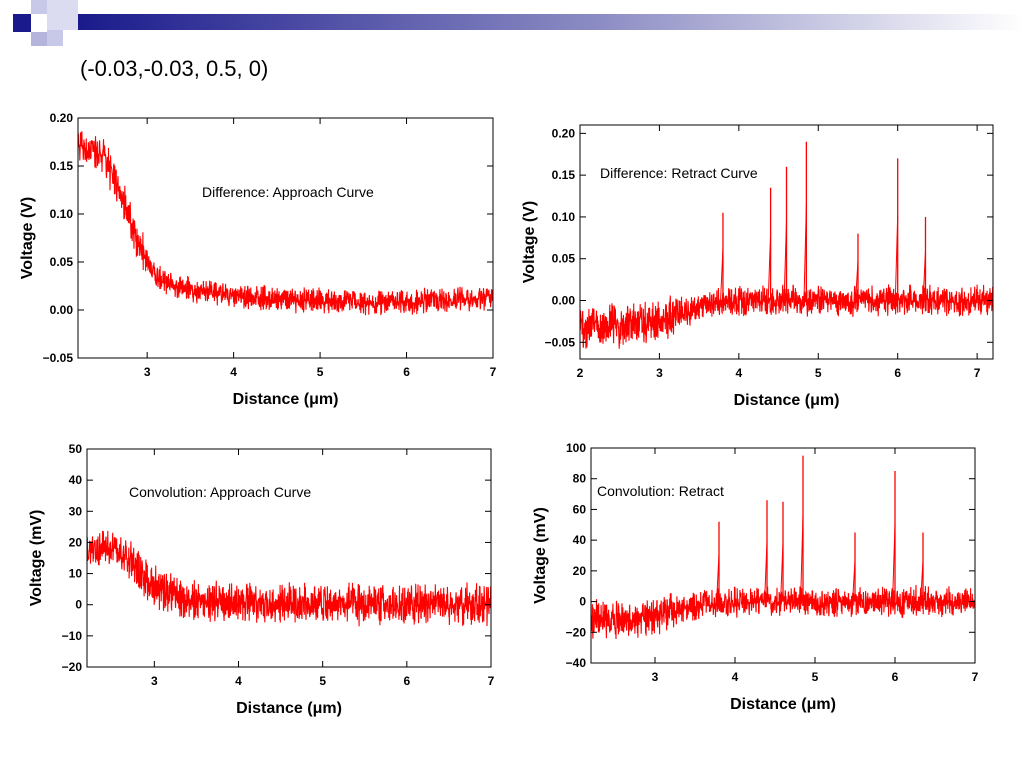  What do you see at coordinates (679, 173) in the screenshot?
I see `chart-annotation: Difference: Retract Curve` at bounding box center [679, 173].